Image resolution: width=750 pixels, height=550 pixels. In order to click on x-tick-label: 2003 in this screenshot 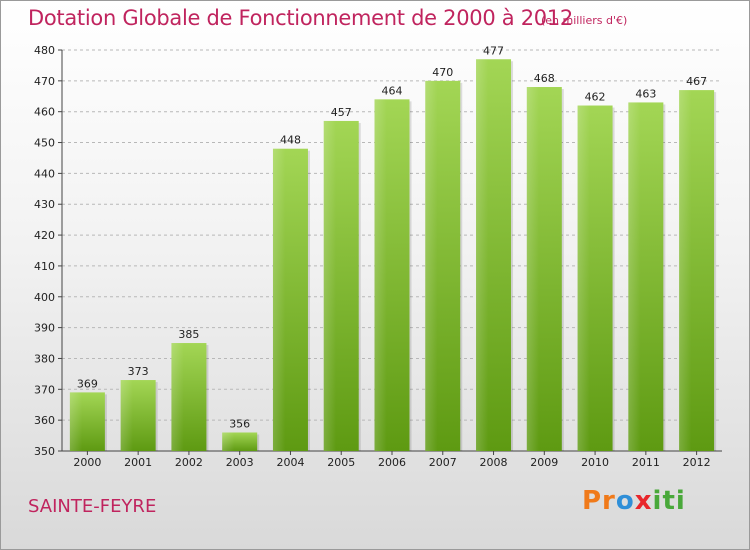, I will do `click(240, 462)`.